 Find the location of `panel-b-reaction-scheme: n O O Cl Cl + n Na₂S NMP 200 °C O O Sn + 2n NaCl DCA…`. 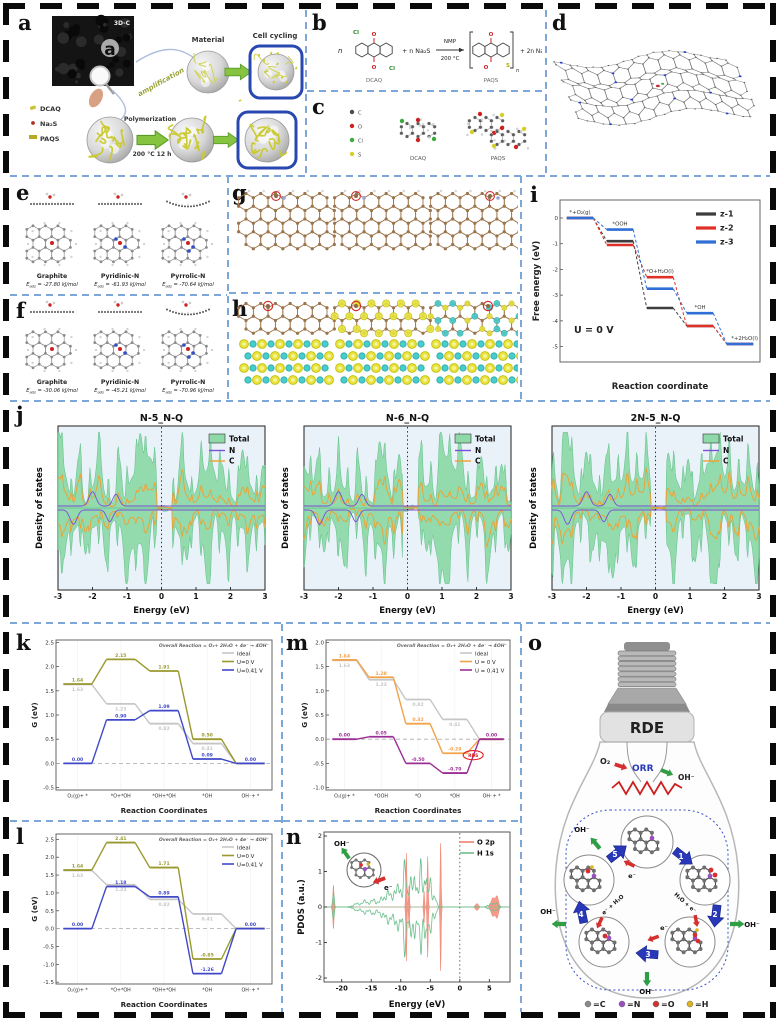

panel-b-reaction-scheme: n O O Cl Cl + n Na₂S NMP 200 °C O O Sn + 2n NaCl DCA… is located at coordinates (440, 57).